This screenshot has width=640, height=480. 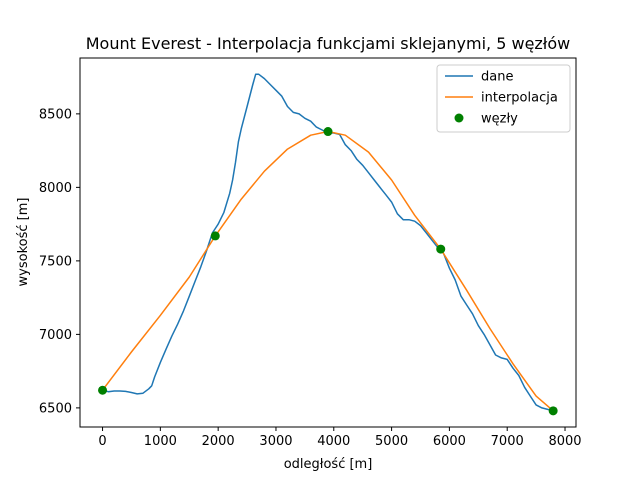 What do you see at coordinates (499, 119) in the screenshot?
I see `legend-label: węzły` at bounding box center [499, 119].